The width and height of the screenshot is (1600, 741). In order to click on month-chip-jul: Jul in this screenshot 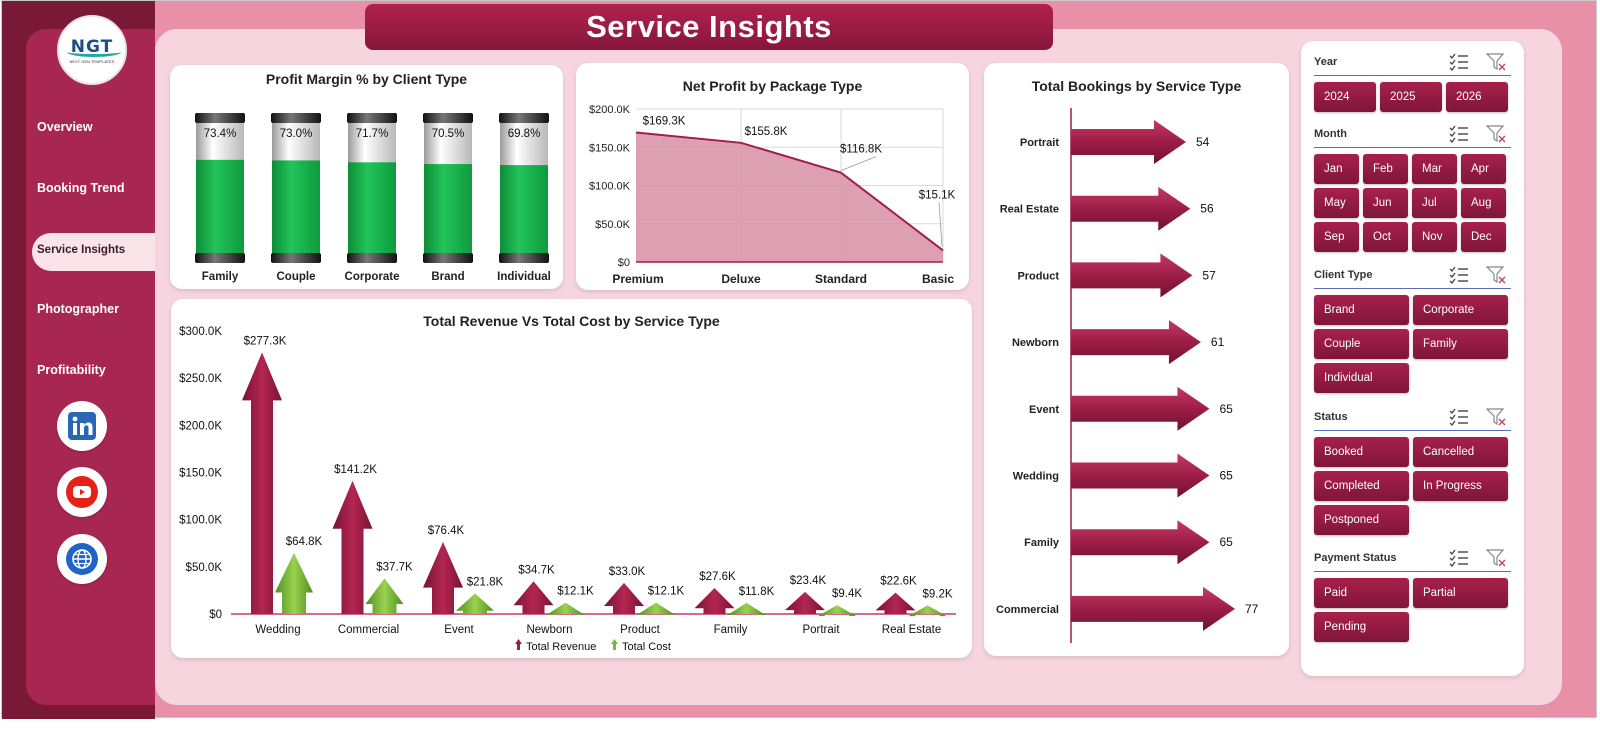, I will do `click(1434, 203)`.